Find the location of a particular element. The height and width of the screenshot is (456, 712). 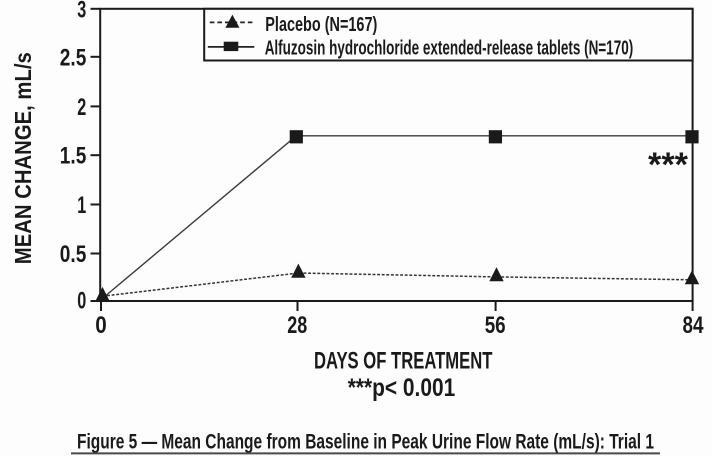

svg-text: MEAN CHANGE, mL/s is located at coordinates (23, 158).